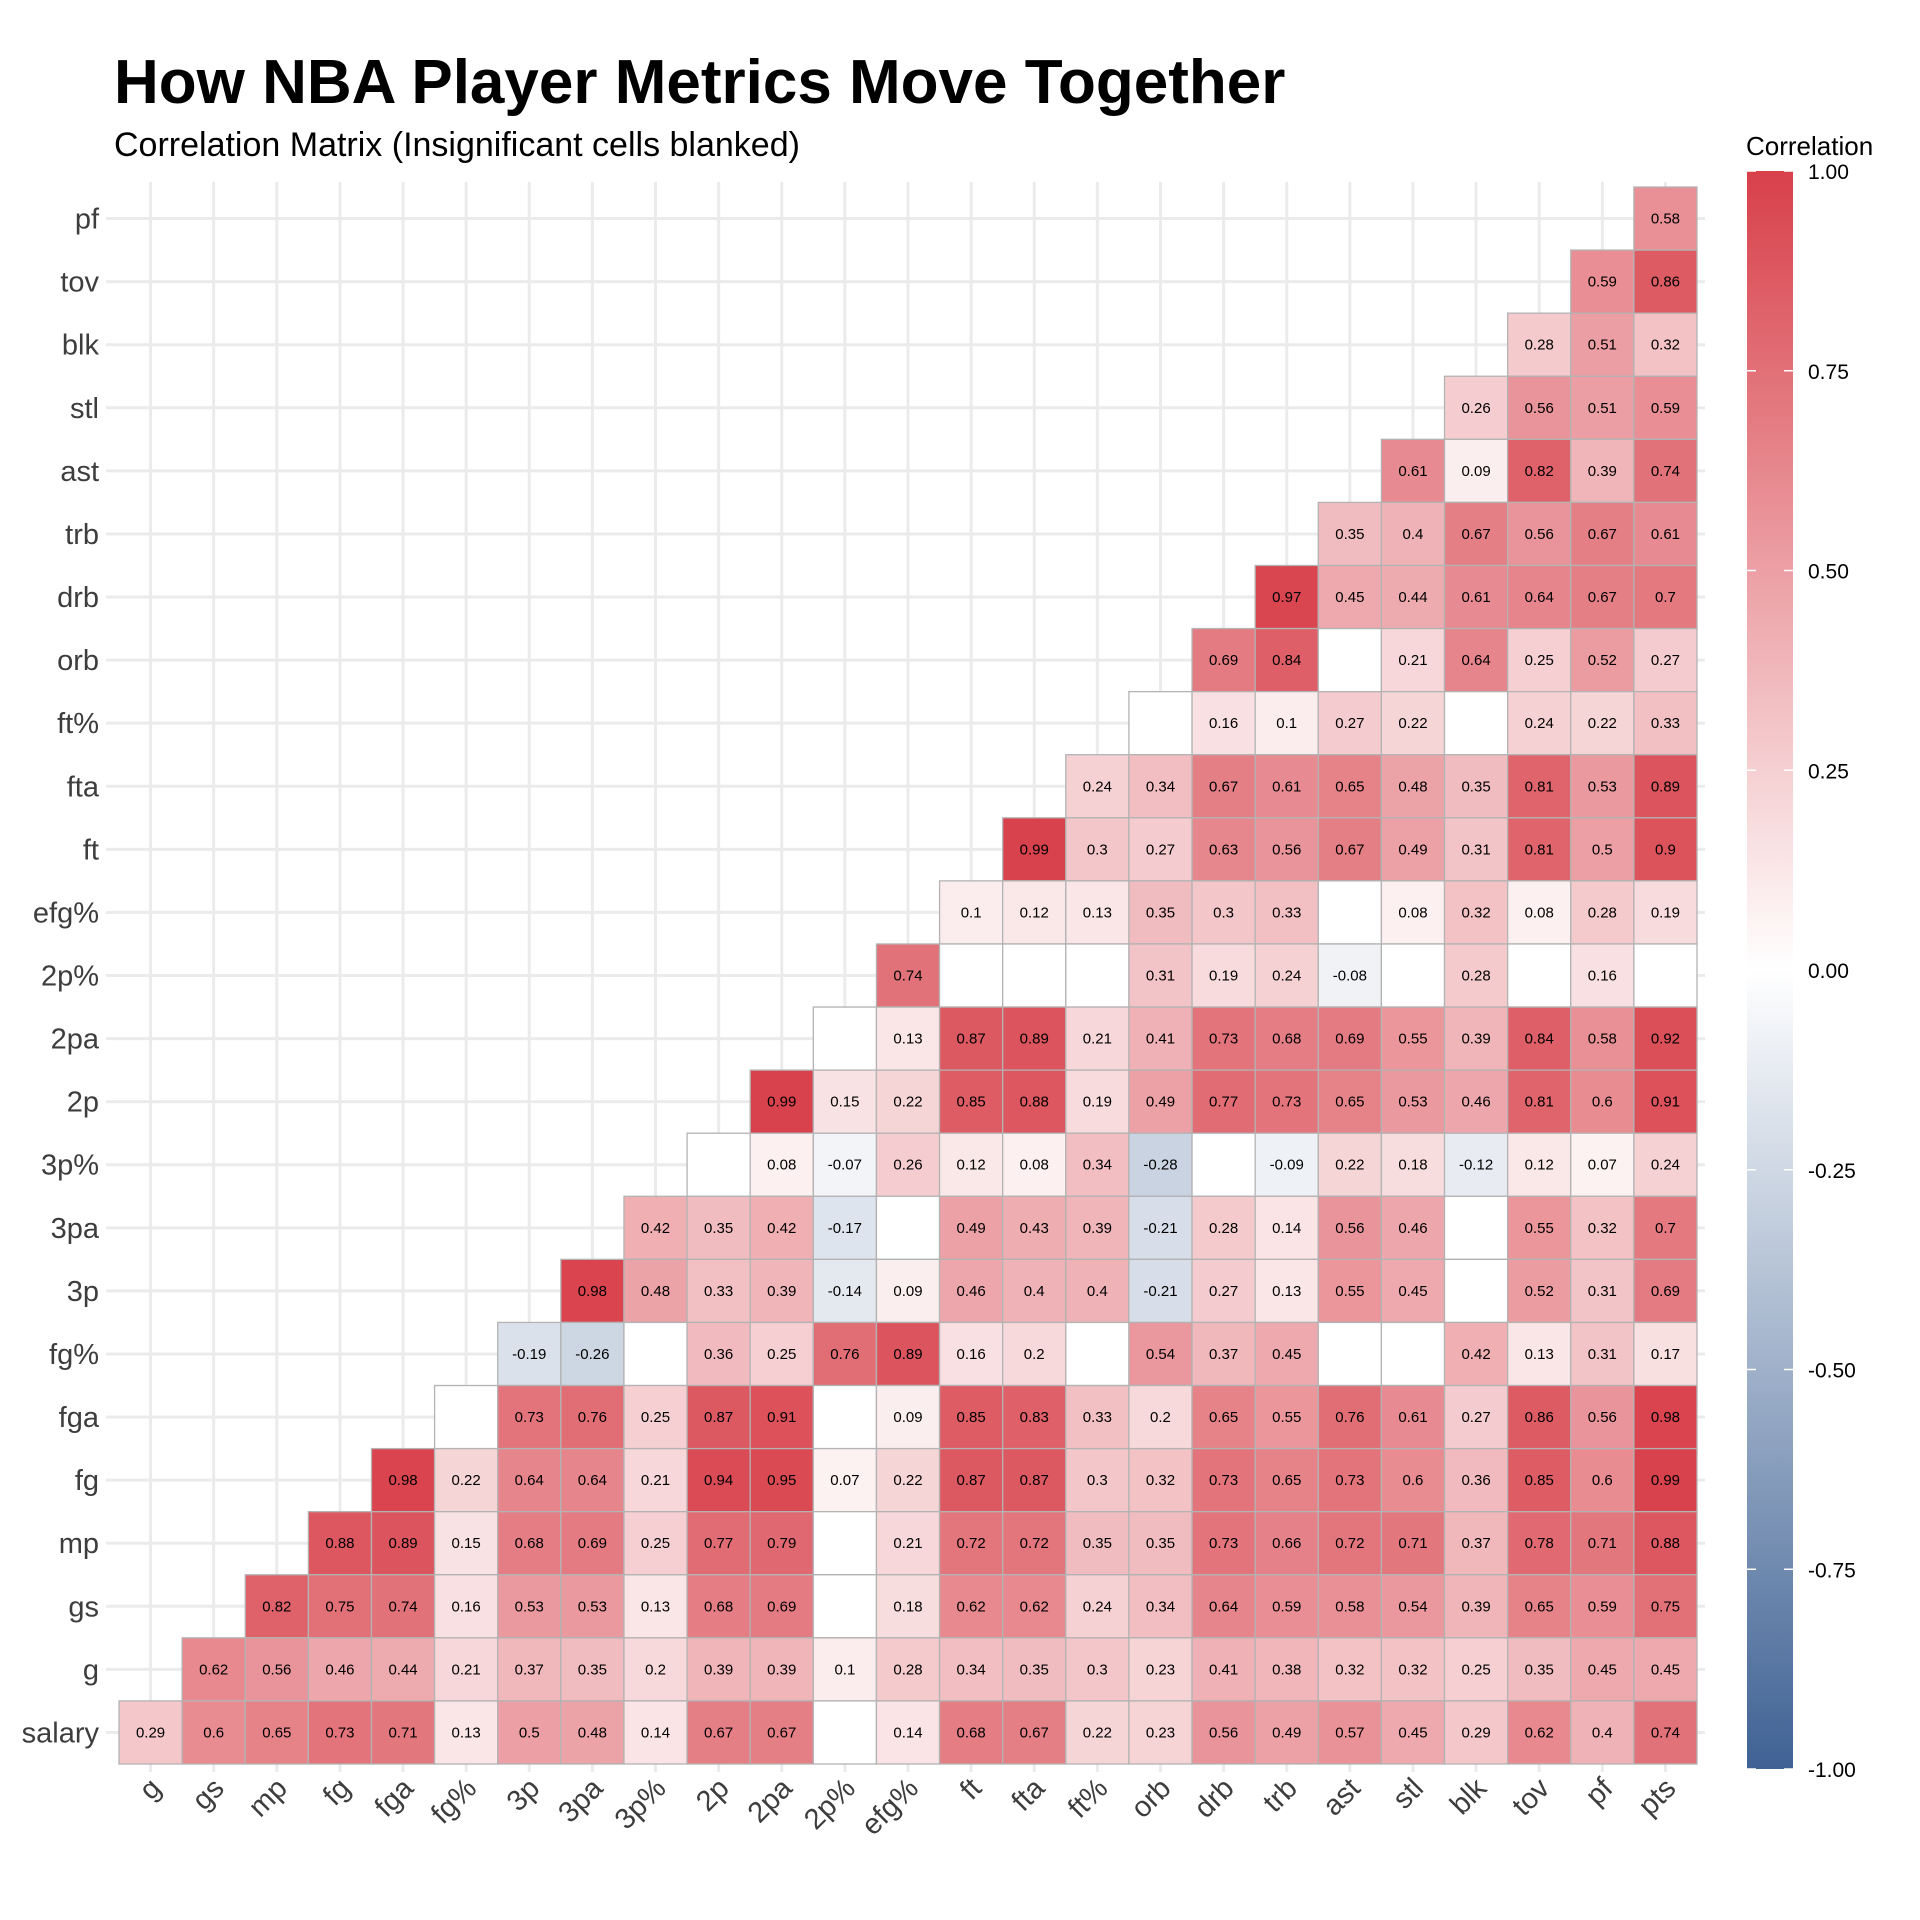 Image resolution: width=1920 pixels, height=1920 pixels. I want to click on cell-value-label: 0.88, so click(339, 1543).